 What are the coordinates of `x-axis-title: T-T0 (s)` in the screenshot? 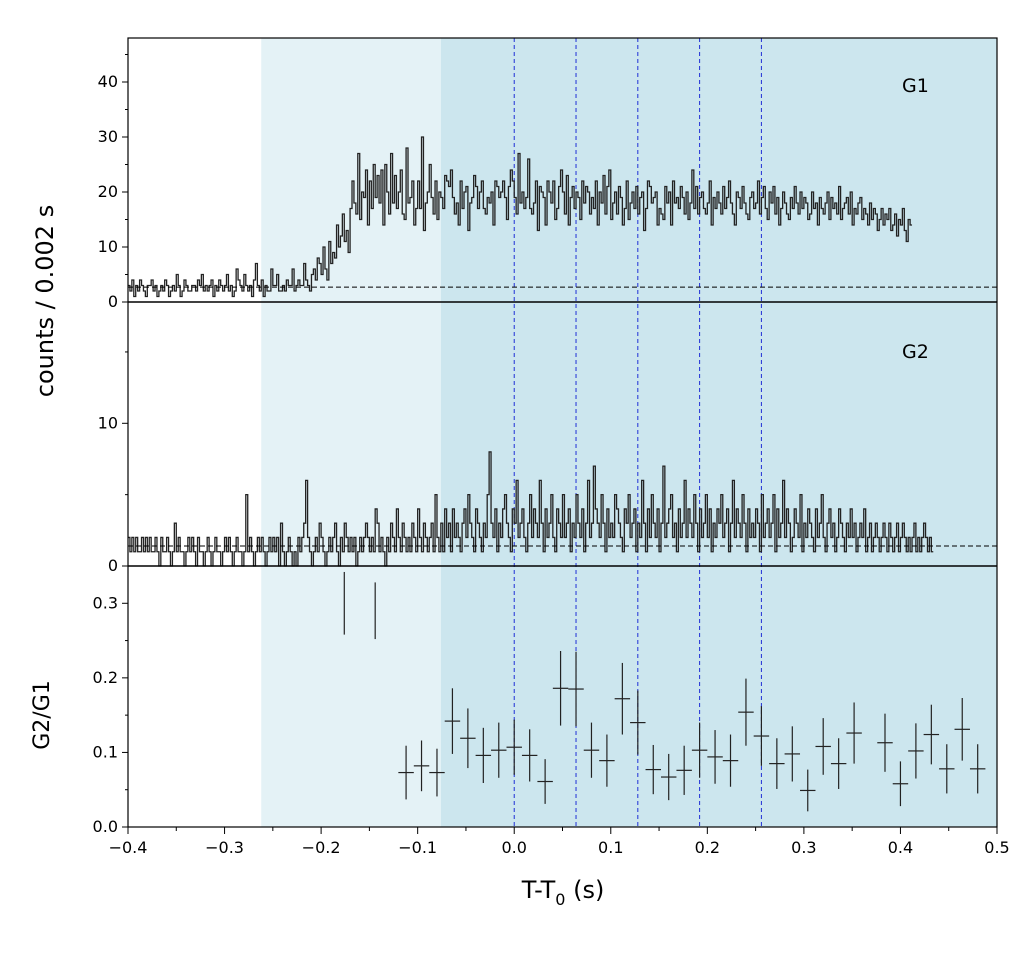 It's located at (563, 892).